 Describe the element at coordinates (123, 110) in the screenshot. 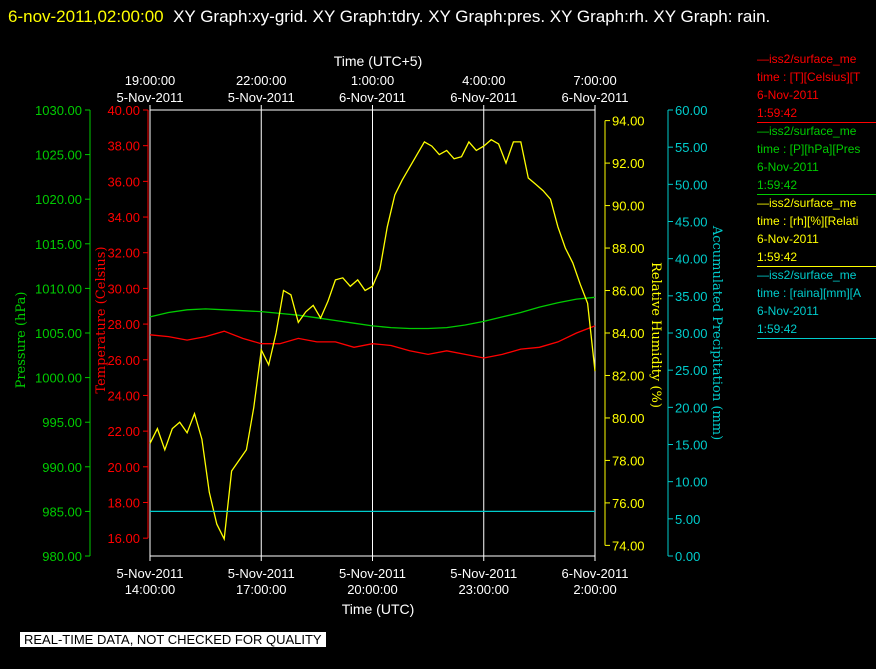

I see `temperature-tick-label: 40.00` at that location.